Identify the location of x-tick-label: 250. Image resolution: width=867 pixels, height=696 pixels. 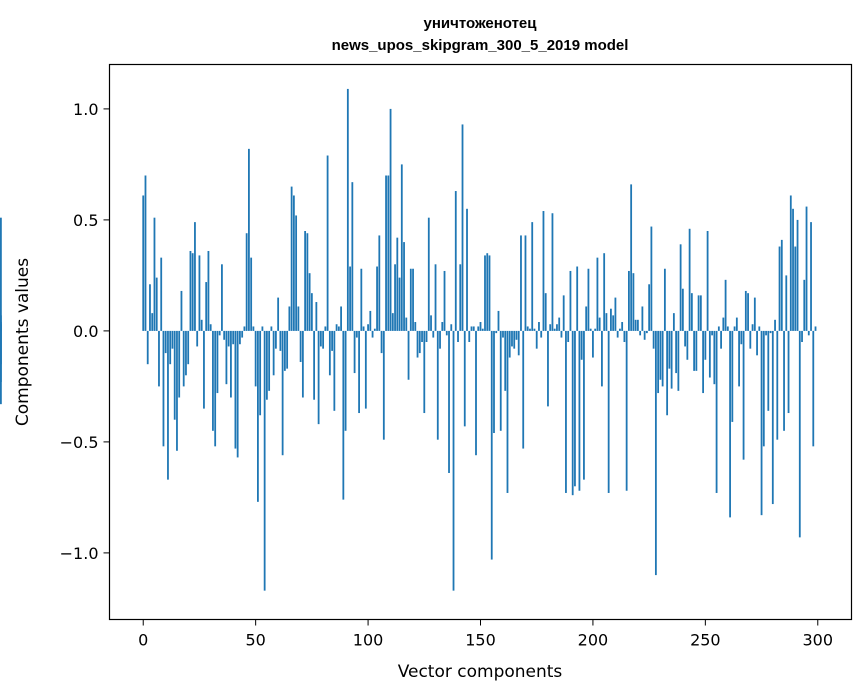
(705, 640).